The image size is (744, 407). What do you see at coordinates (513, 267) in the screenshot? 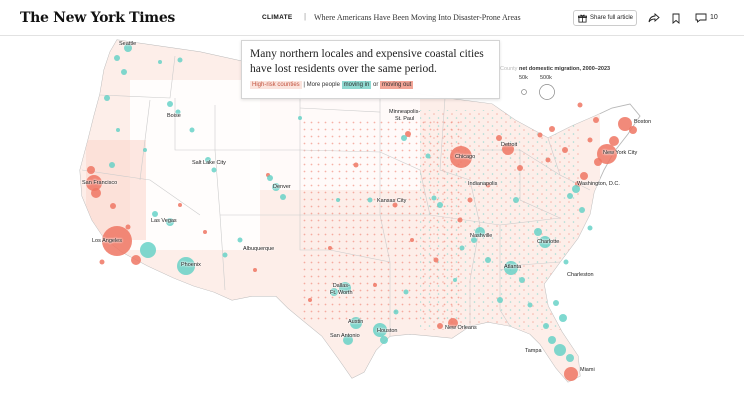
I see `city-label-atlanta: Atlanta` at bounding box center [513, 267].